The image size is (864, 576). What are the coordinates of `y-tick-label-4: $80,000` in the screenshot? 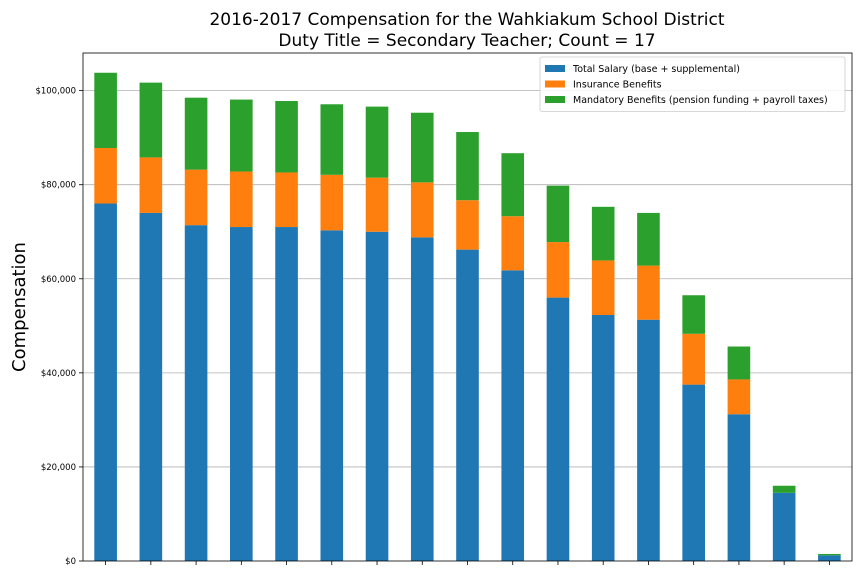 It's located at (58, 186).